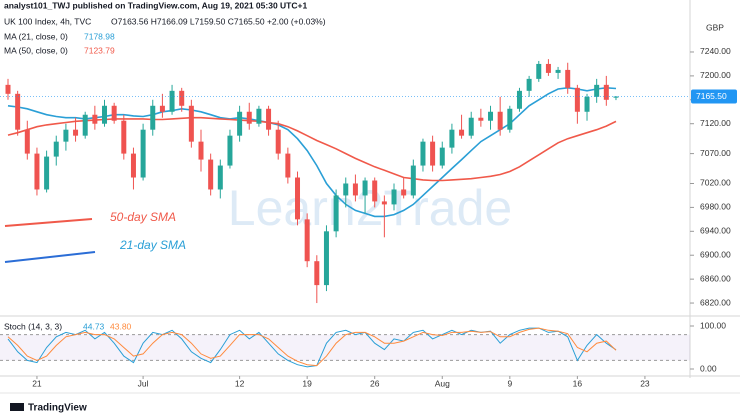  Describe the element at coordinates (715, 51) in the screenshot. I see `y-tick-label: 7240.00` at that location.